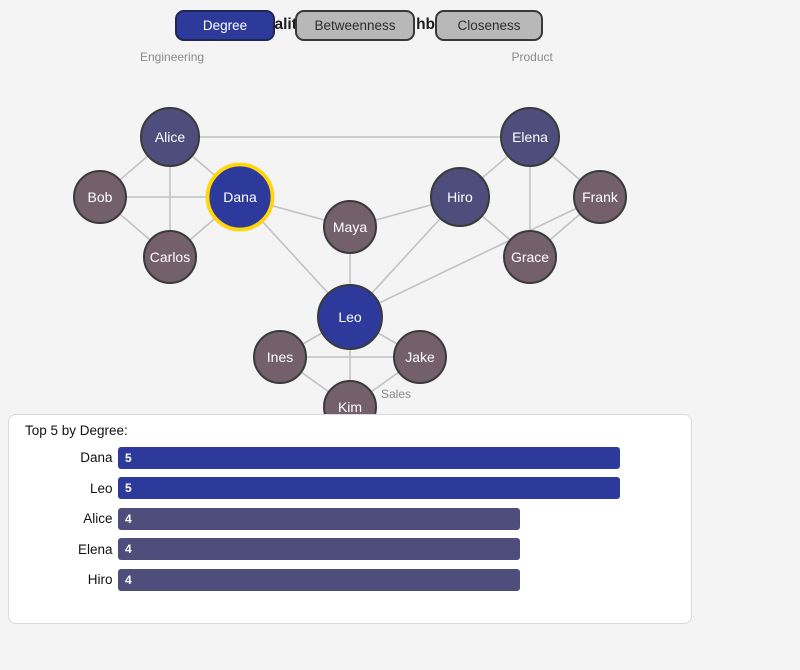 Image resolution: width=800 pixels, height=670 pixels. I want to click on svg-text: Jake, so click(420, 357).